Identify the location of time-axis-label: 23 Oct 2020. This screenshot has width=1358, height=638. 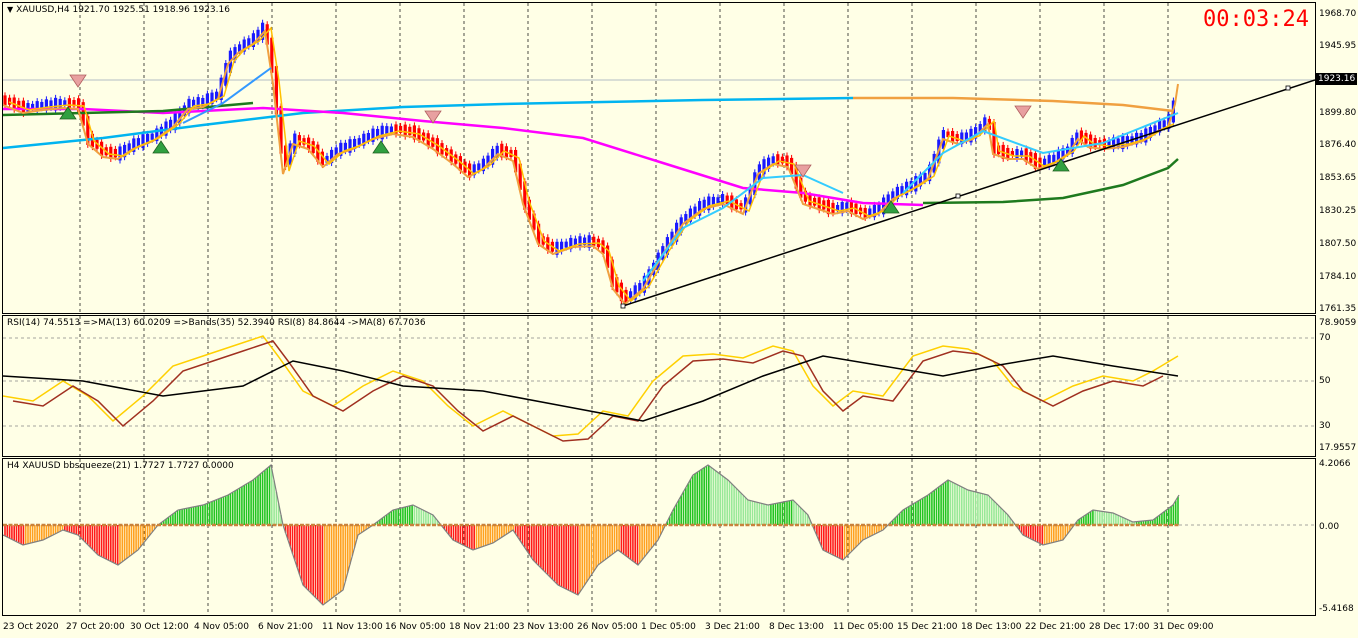
(31, 627).